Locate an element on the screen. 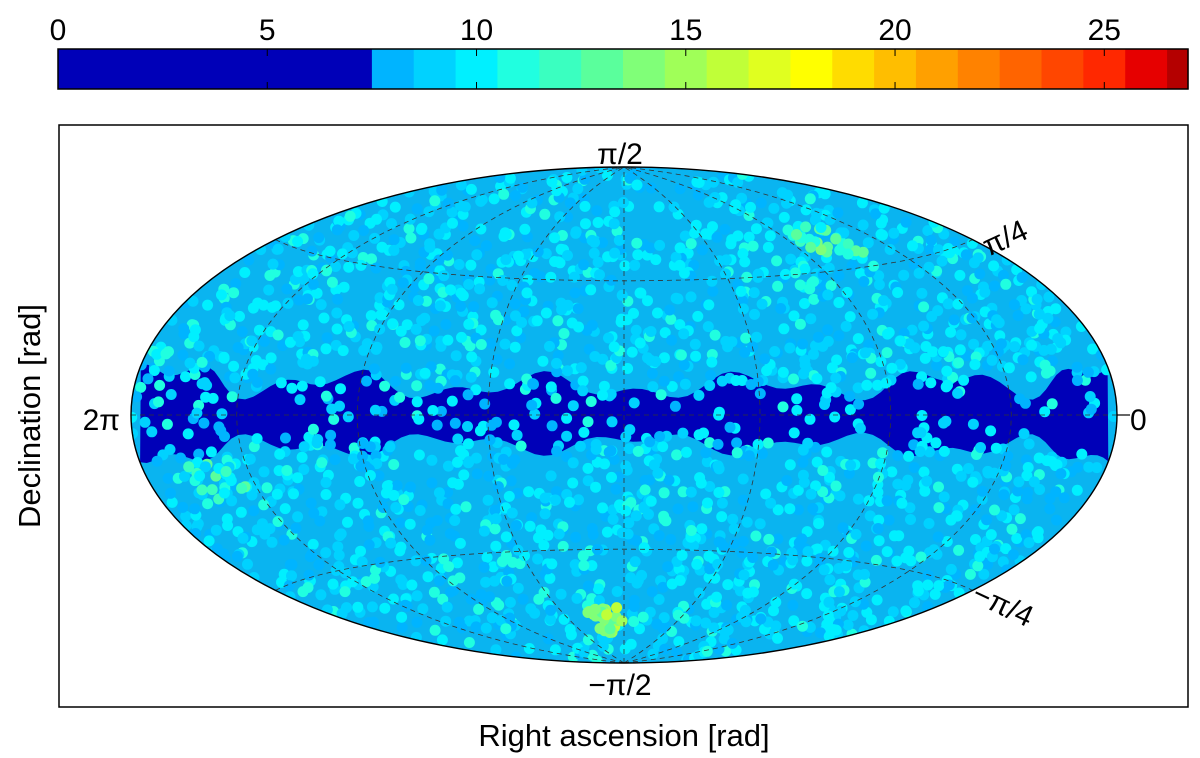  hotspot-point is located at coordinates (848, 244).